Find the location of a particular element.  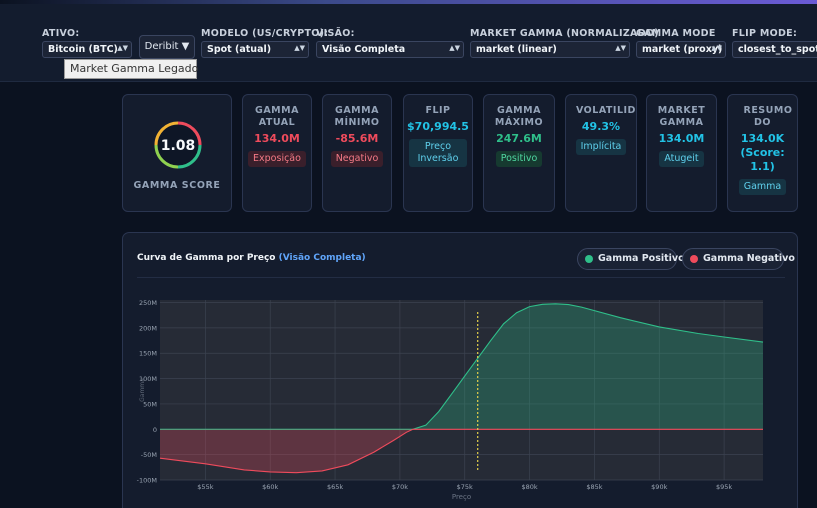

gamma-mode-select-value: market (proxy) is located at coordinates (682, 49).